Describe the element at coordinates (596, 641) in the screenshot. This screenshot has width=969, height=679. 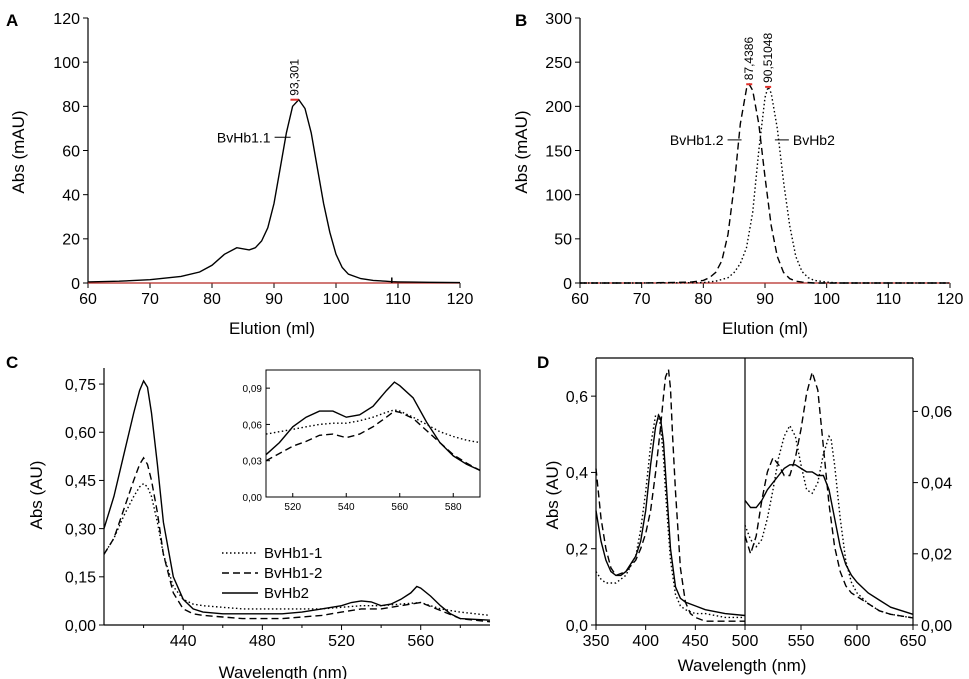
I see `panel-d-left-xtick-label: 350` at that location.